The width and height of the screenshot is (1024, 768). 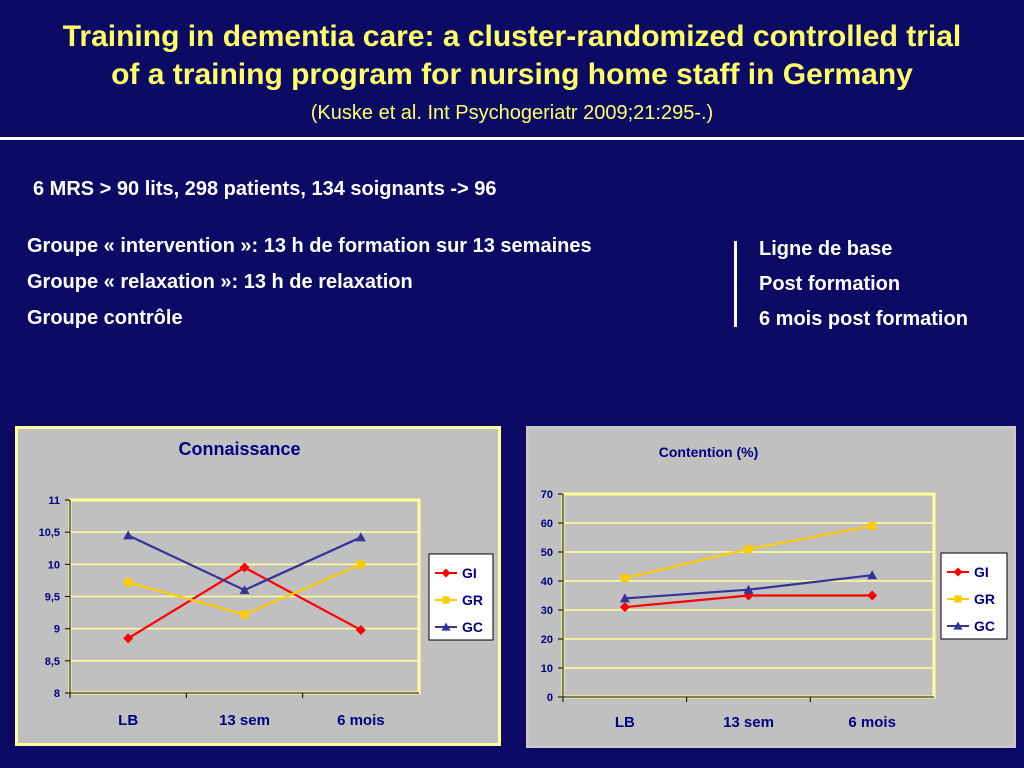 What do you see at coordinates (52, 598) in the screenshot?
I see `connaissance-y-tick-label: 9,5` at bounding box center [52, 598].